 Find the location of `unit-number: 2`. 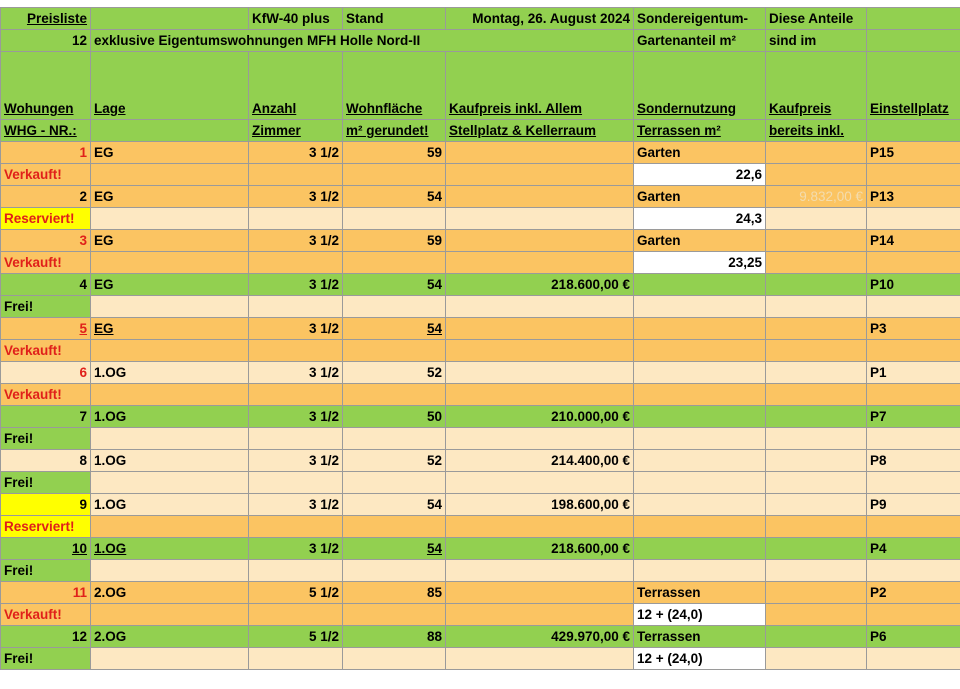

unit-number: 2 is located at coordinates (45, 196).